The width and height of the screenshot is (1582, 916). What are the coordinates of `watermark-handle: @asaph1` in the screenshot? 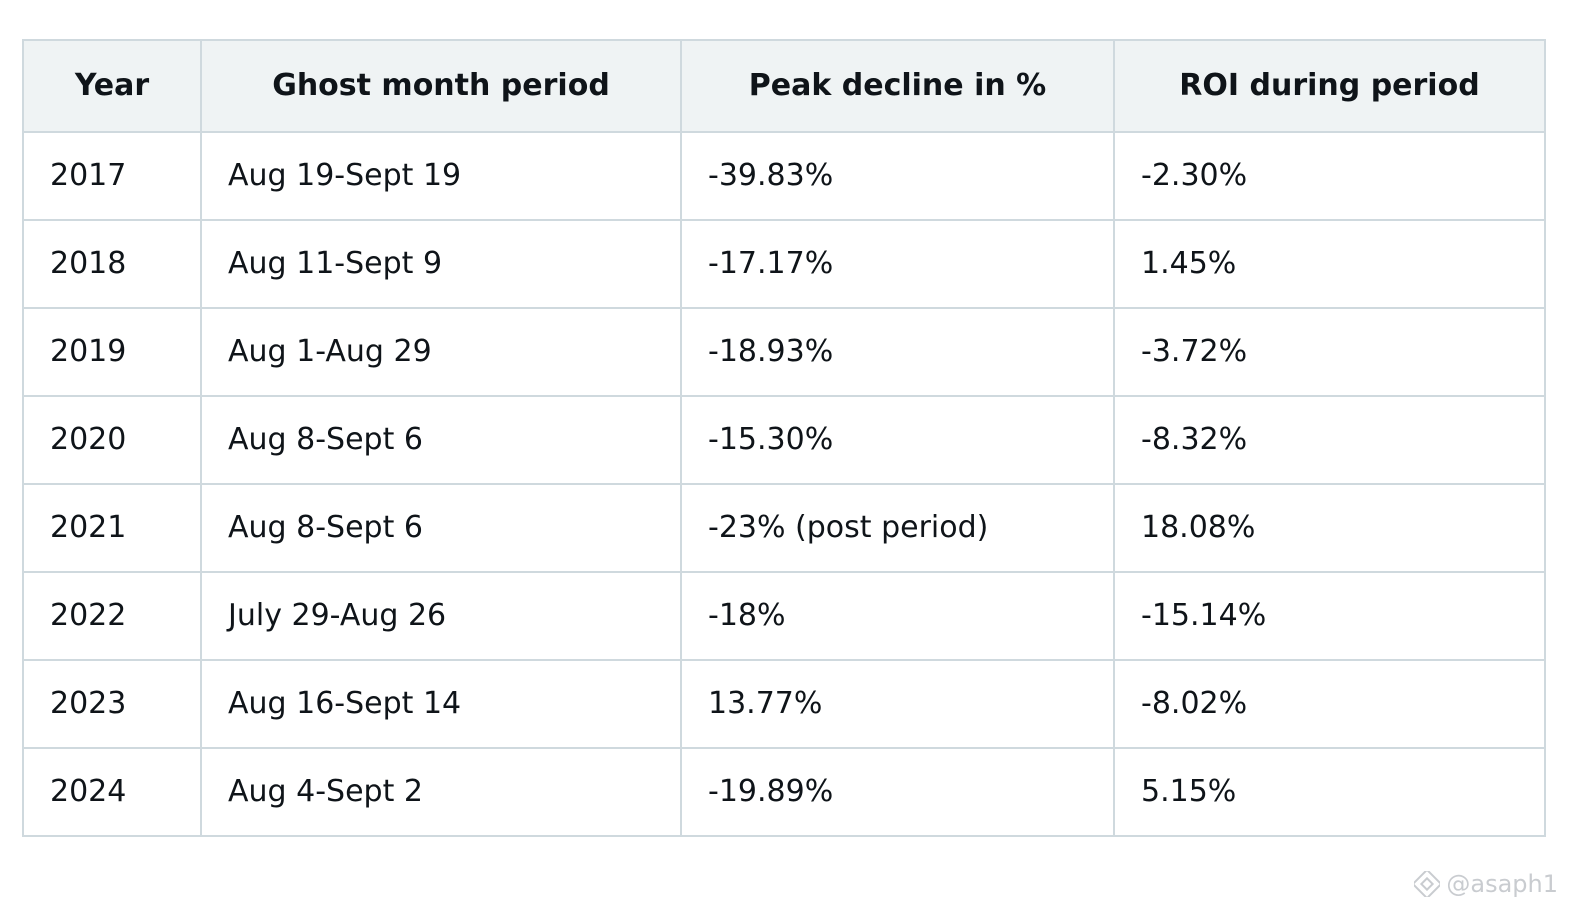 It's located at (1502, 884).